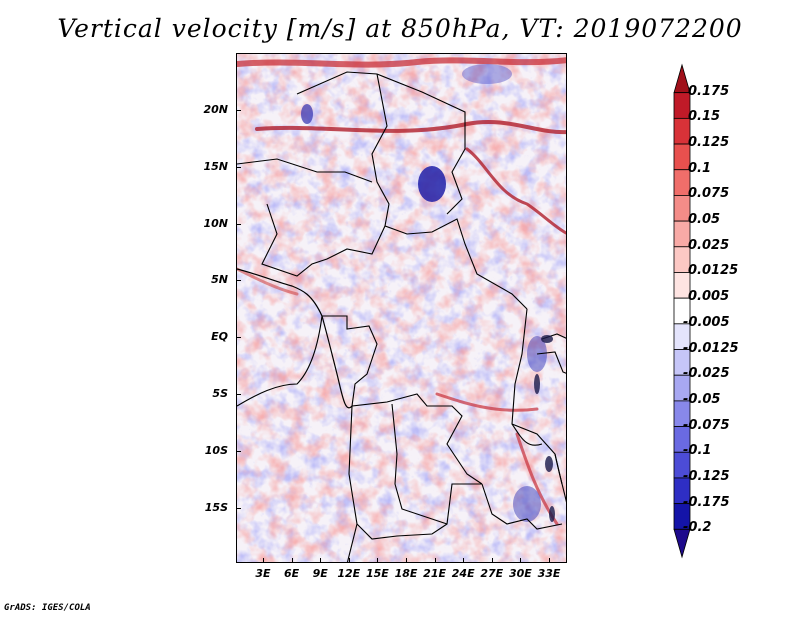 The image size is (800, 618). Describe the element at coordinates (682, 311) in the screenshot. I see `colorbar` at that location.